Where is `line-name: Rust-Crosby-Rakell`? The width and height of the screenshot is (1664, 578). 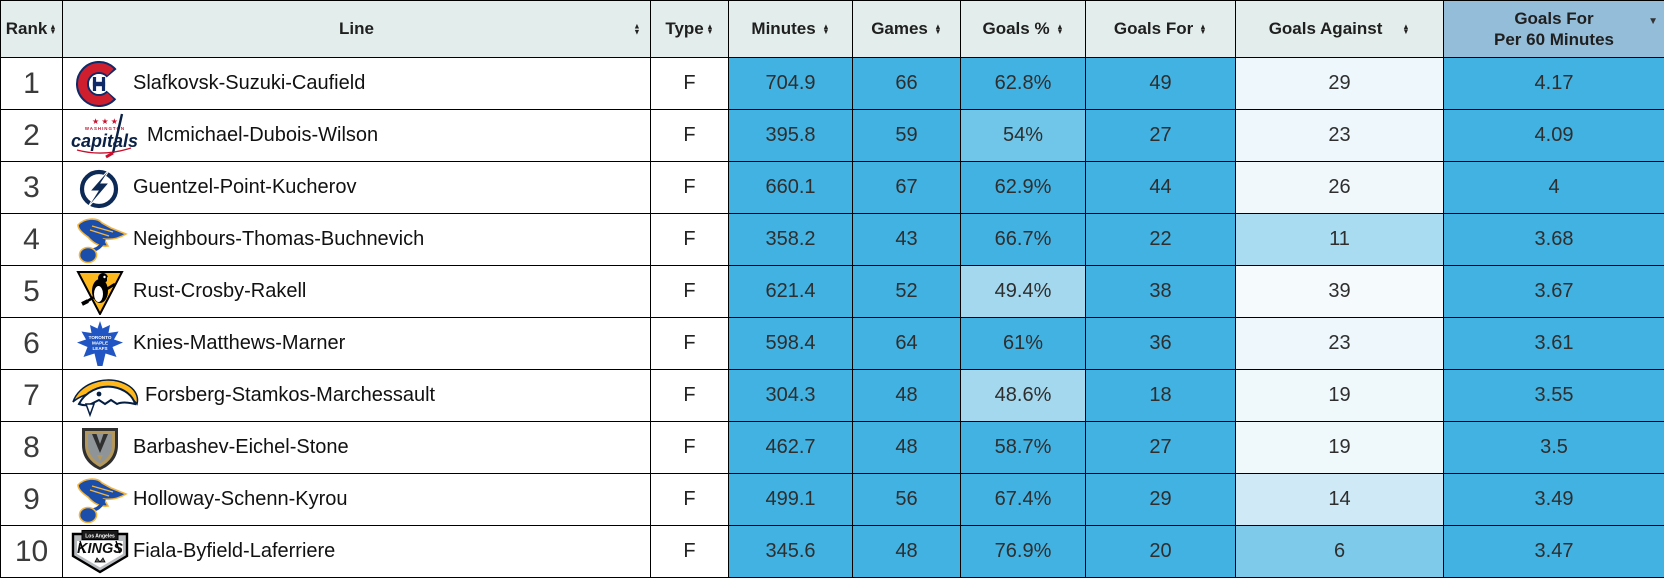
line-name: Rust-Crosby-Rakell is located at coordinates (219, 291).